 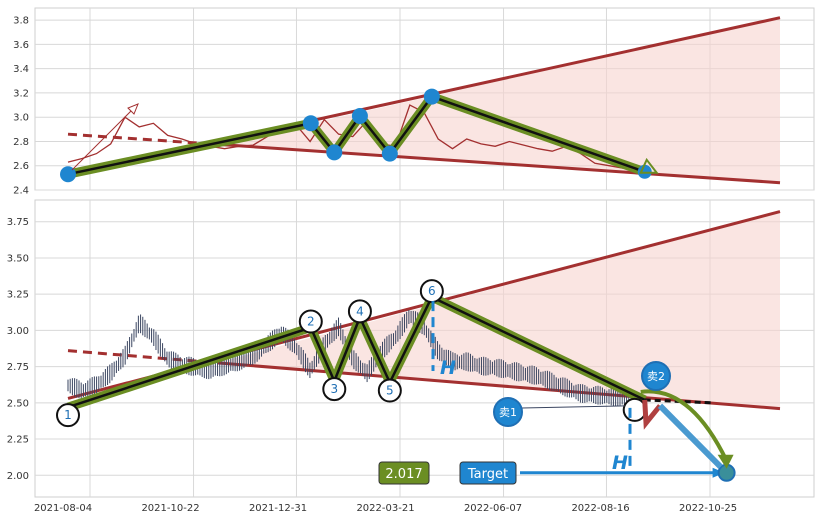 What do you see at coordinates (21, 191) in the screenshot?
I see `top-y-tick-label: 2.4` at bounding box center [21, 191].